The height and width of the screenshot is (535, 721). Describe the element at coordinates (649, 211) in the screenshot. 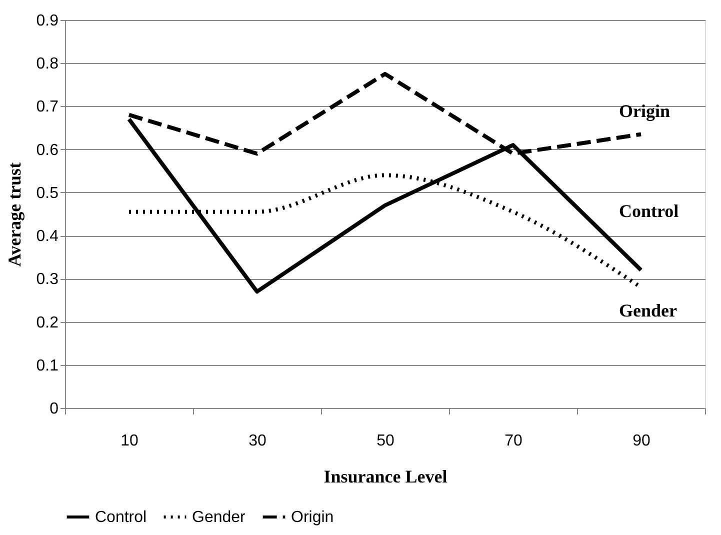

I see `text: Control` at that location.